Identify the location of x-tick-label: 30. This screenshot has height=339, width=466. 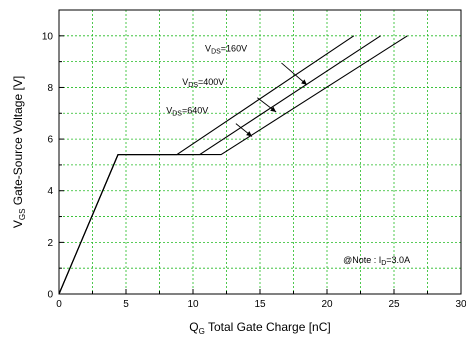
(460, 304).